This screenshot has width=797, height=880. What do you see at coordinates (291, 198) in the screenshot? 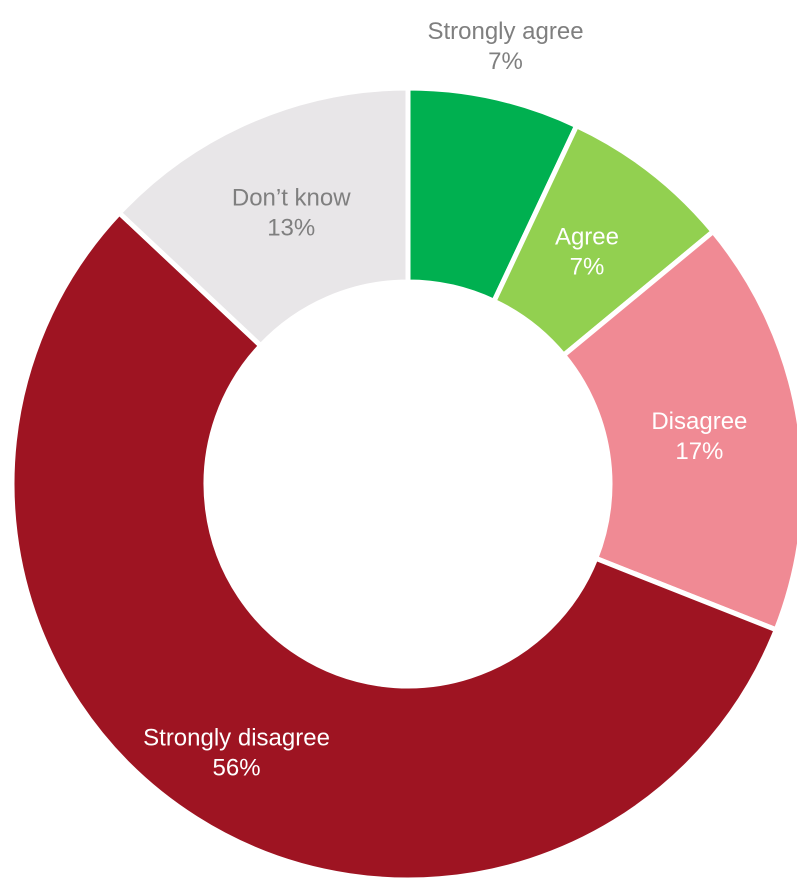
I see `slice-label: Don’t know` at bounding box center [291, 198].